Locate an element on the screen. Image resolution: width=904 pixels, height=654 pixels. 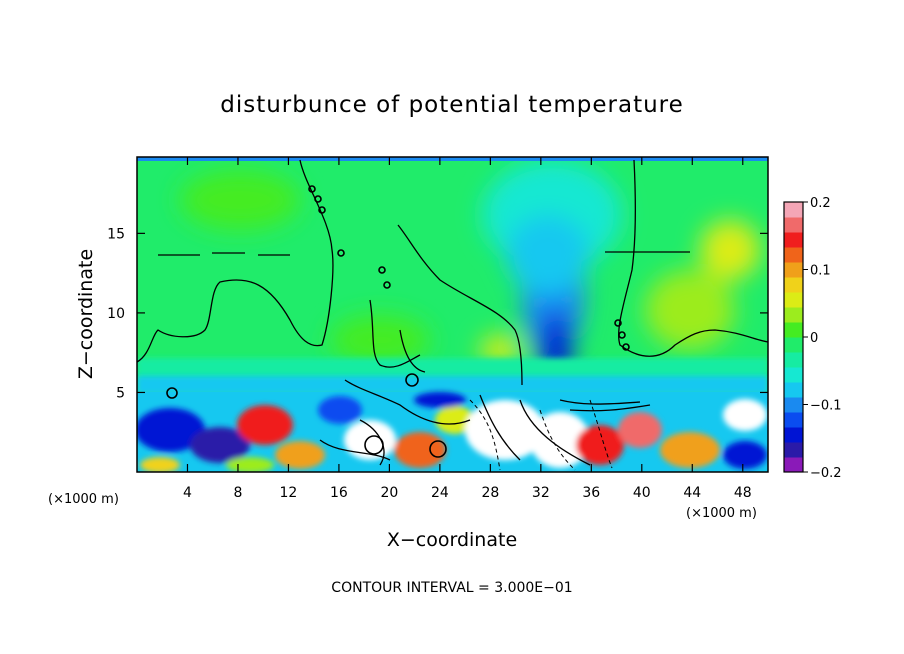
y-tick-label: 15 is located at coordinates (116, 234).